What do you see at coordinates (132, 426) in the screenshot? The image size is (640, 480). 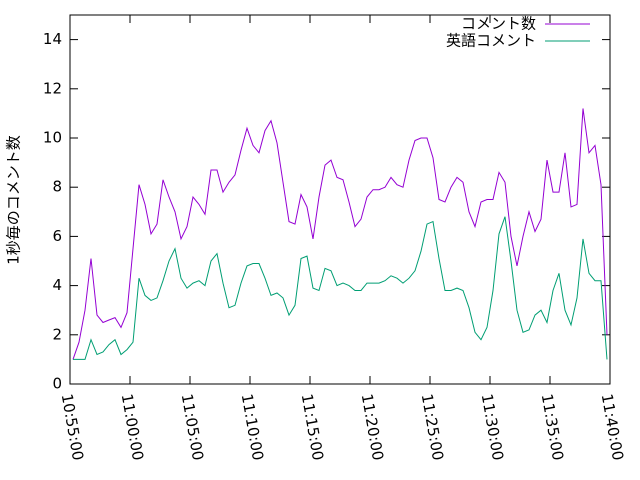 I see `x-tick-label: 11:00:00` at bounding box center [132, 426].